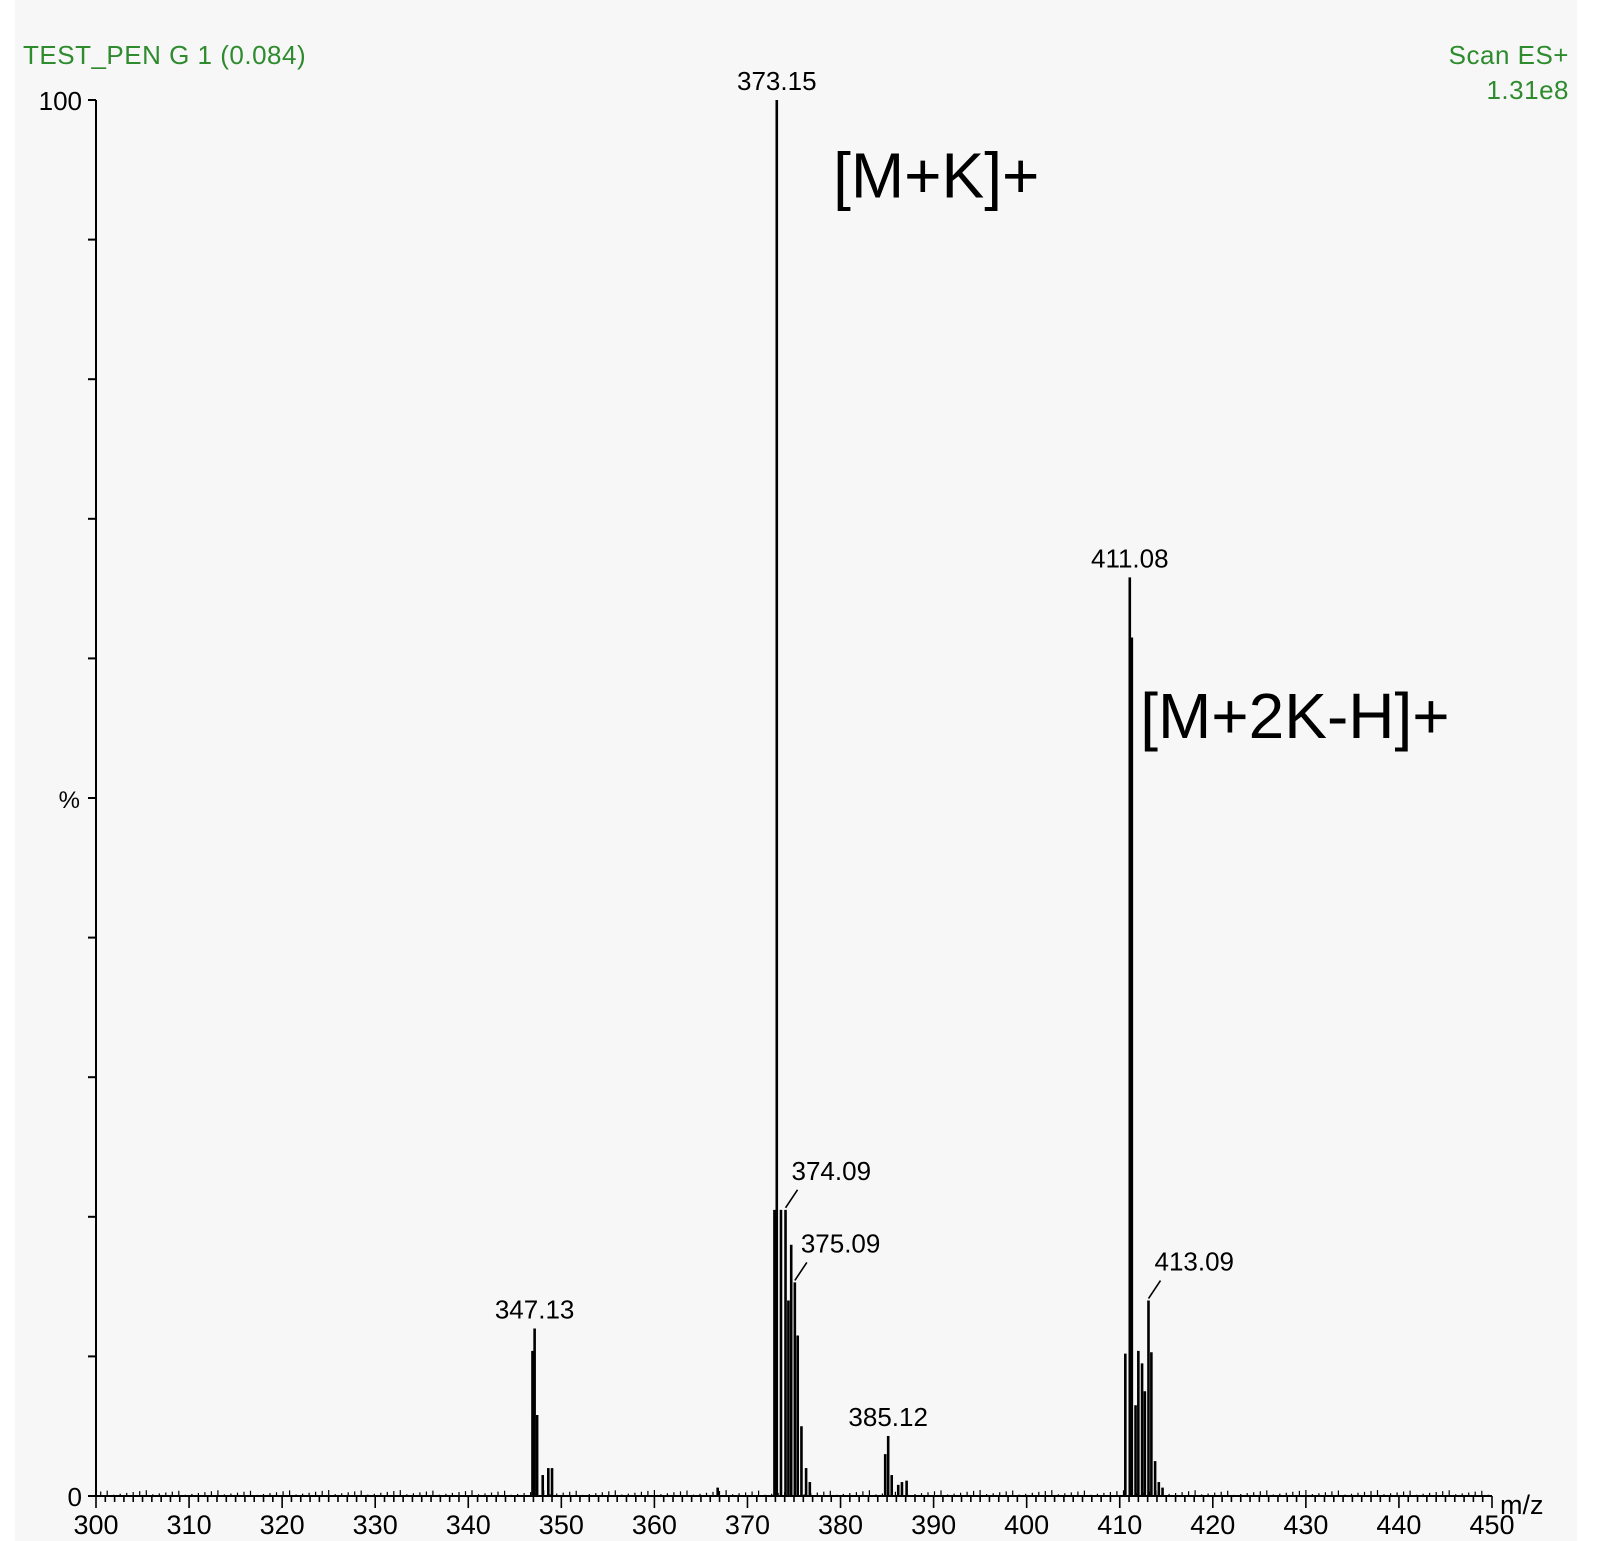  Describe the element at coordinates (69, 800) in the screenshot. I see `y-axis-label: %` at that location.